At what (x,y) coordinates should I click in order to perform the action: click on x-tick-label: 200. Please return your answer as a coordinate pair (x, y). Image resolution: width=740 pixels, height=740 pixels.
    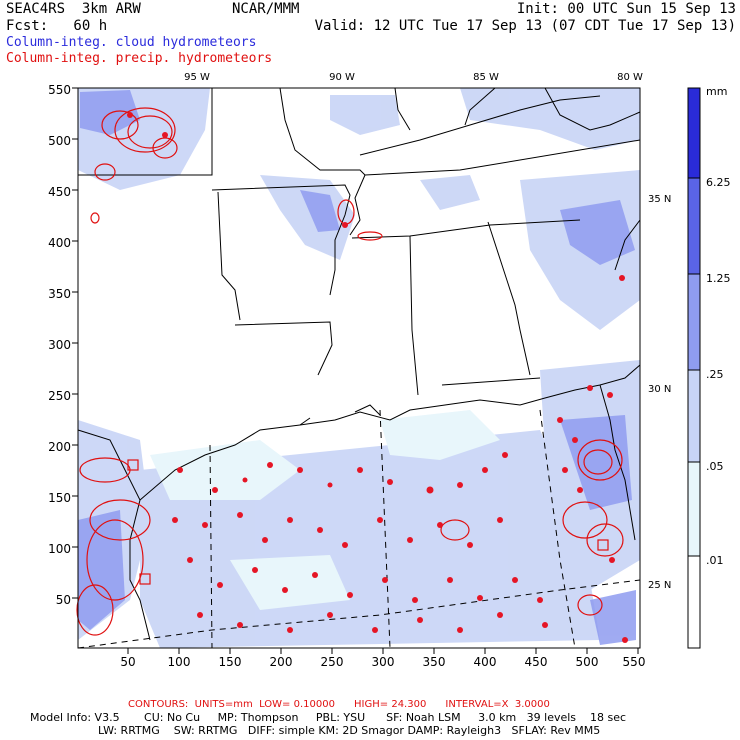
    Looking at the image, I should click on (281, 662).